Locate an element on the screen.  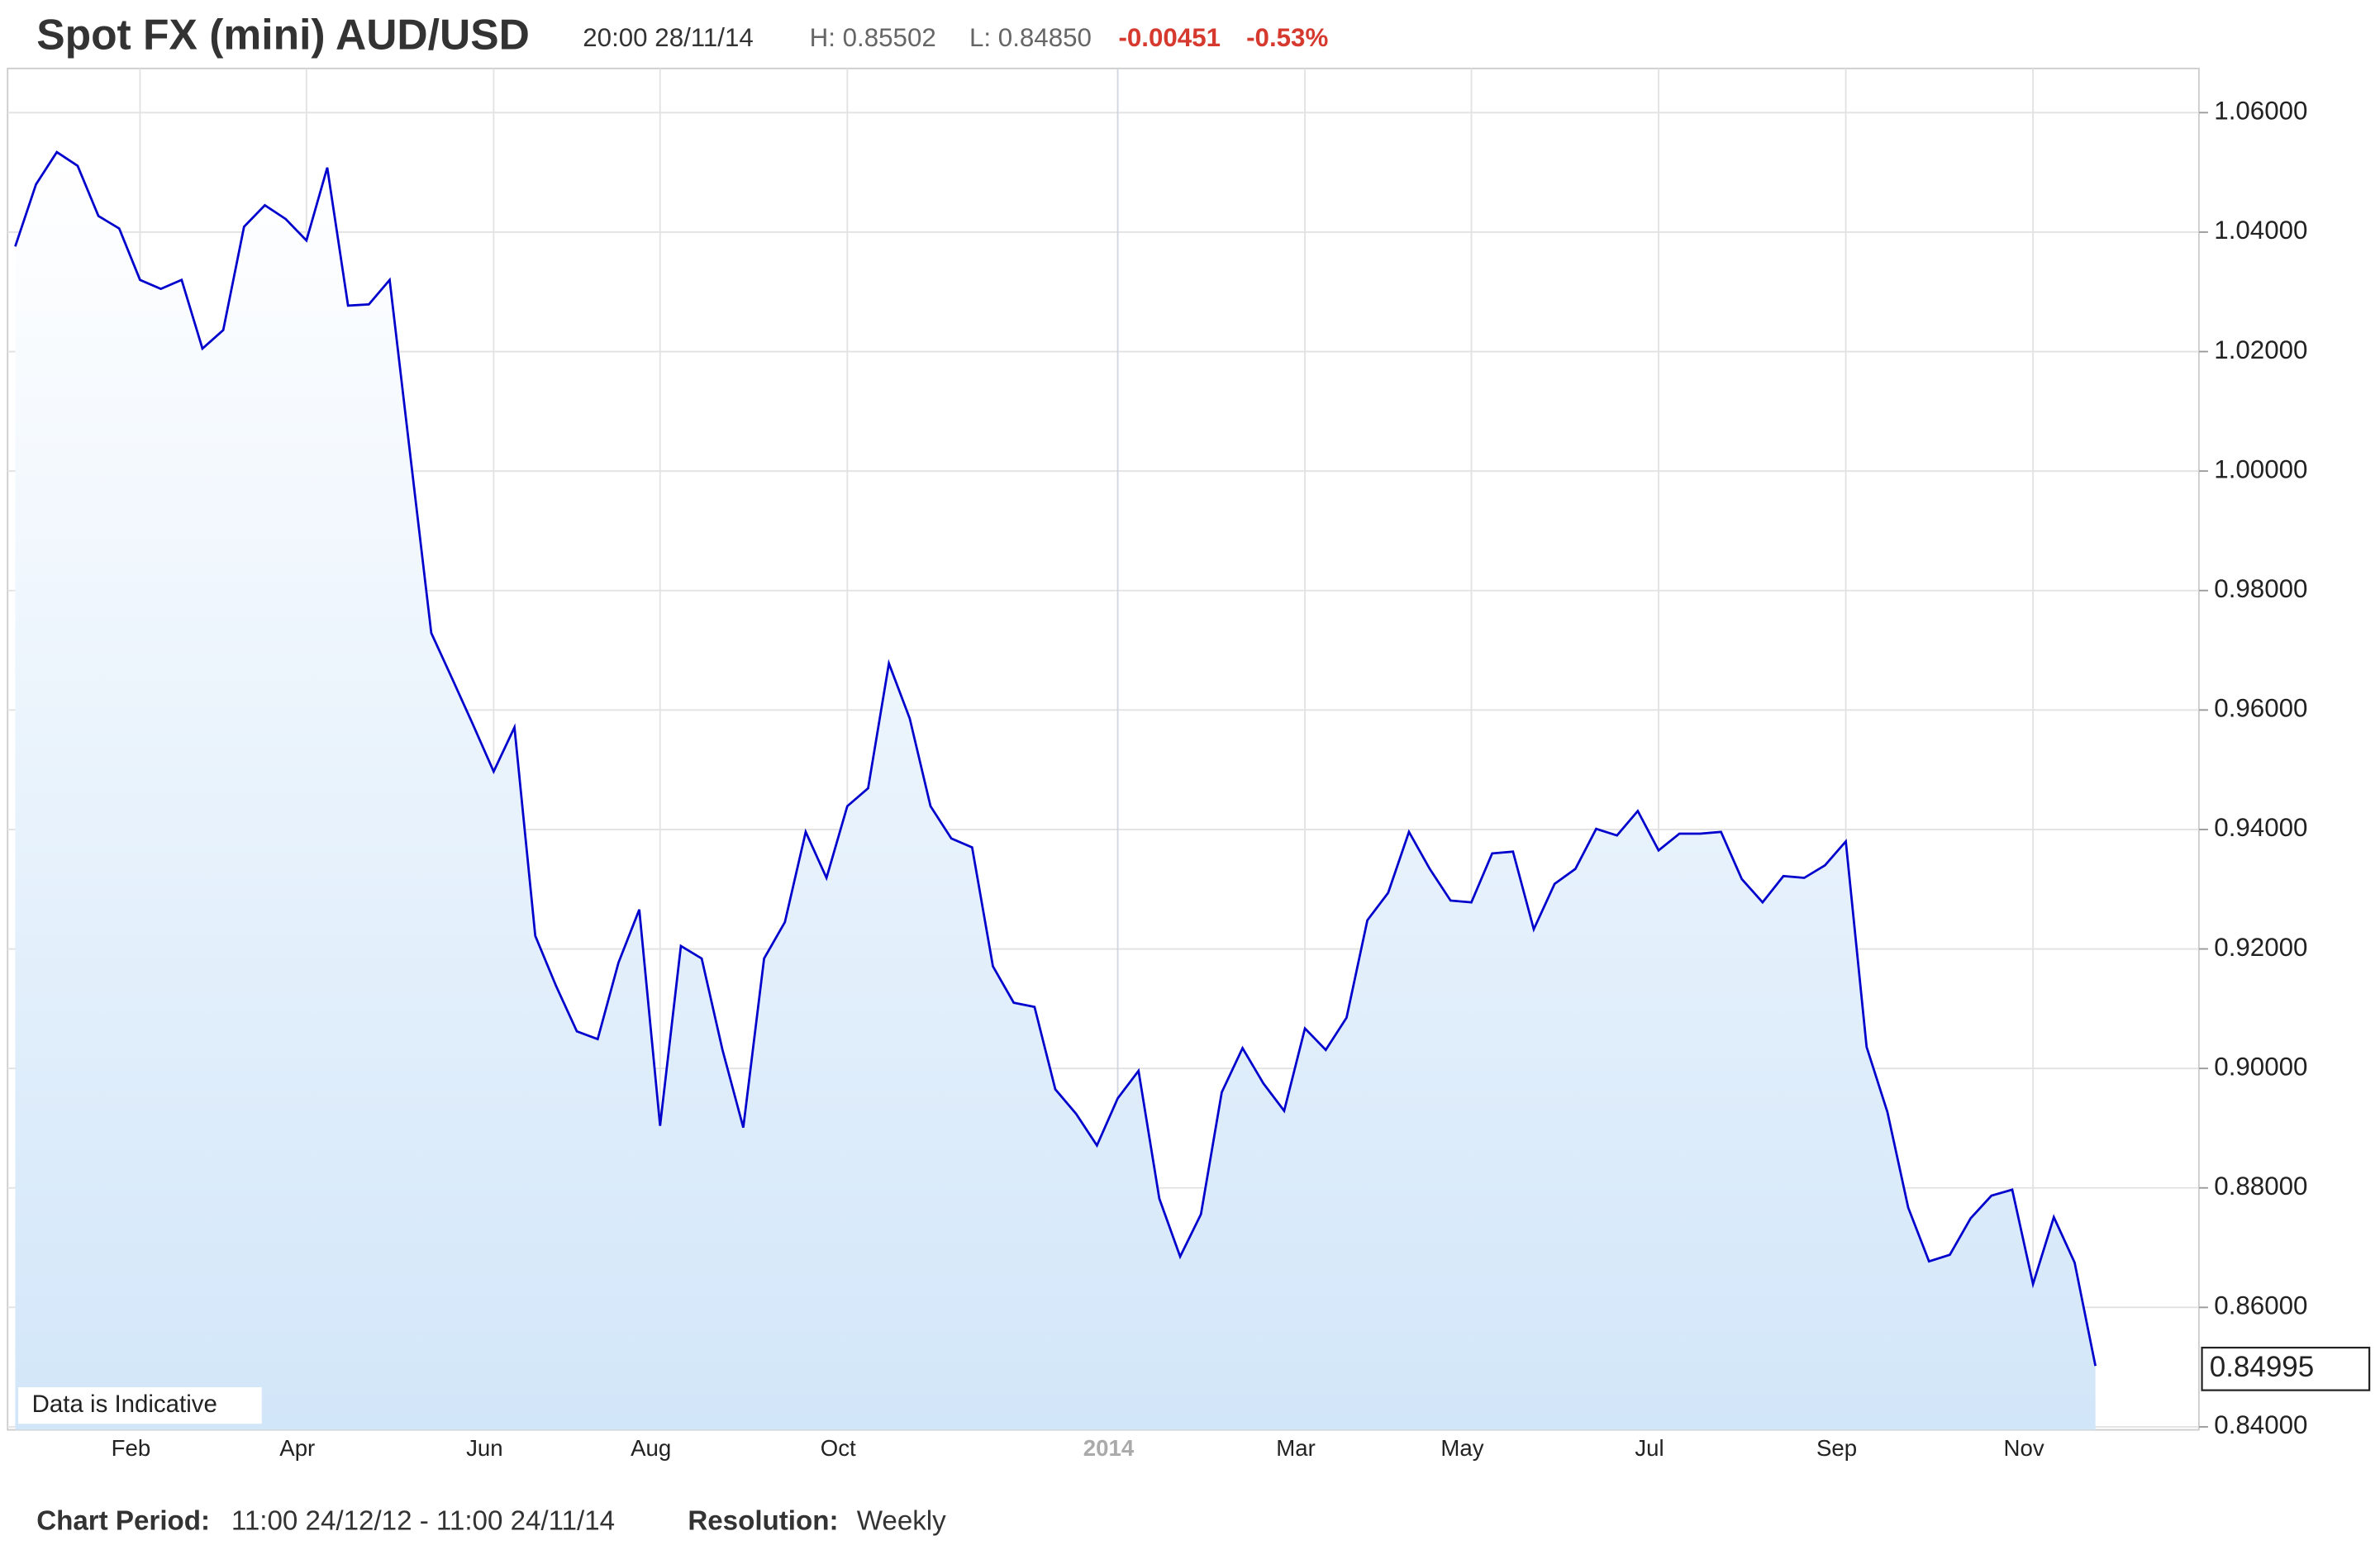
current-value-box is located at coordinates (2286, 1368).